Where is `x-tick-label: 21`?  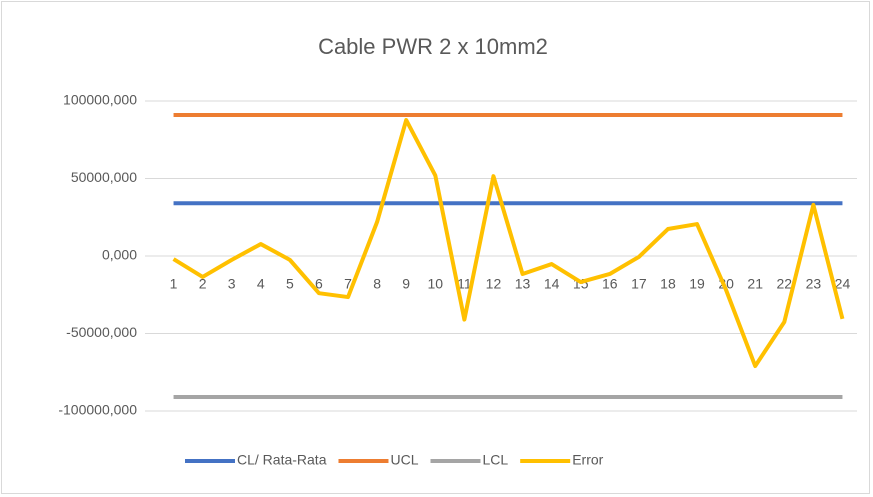
x-tick-label: 21 is located at coordinates (755, 284).